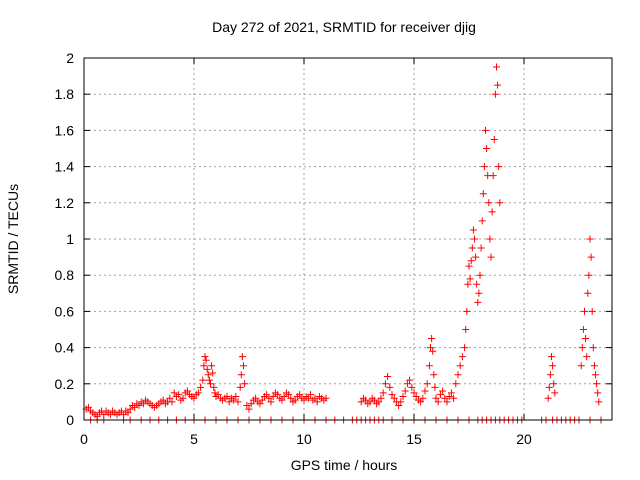 Image resolution: width=640 pixels, height=480 pixels. I want to click on y-tick-label: 0.6, so click(65, 311).